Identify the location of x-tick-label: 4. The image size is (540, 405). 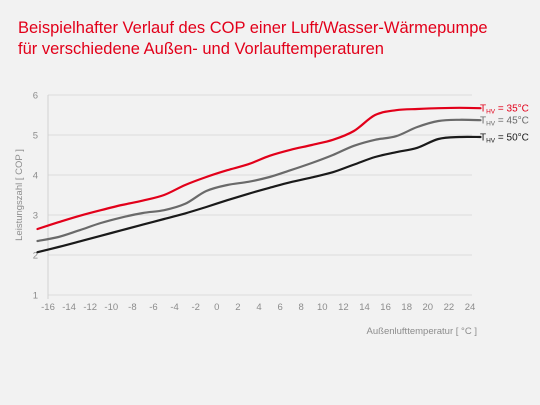
(258, 307).